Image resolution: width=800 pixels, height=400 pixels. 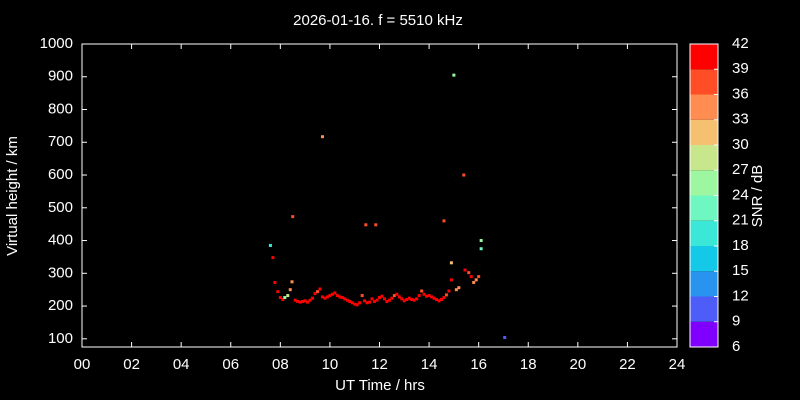 What do you see at coordinates (736, 321) in the screenshot?
I see `colorbar-tick-label: 9` at bounding box center [736, 321].